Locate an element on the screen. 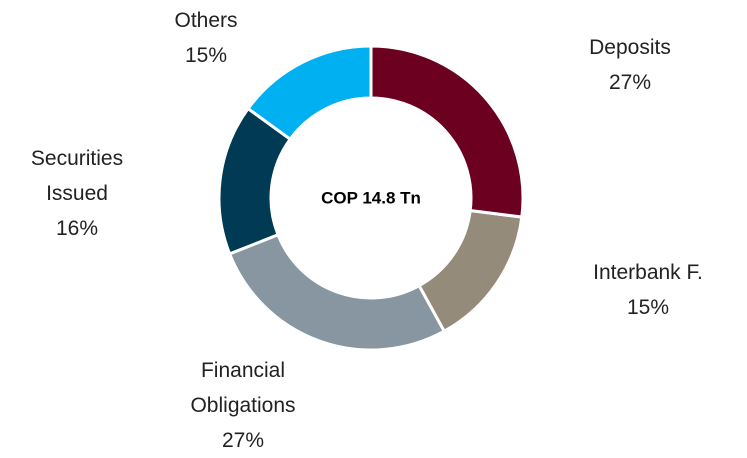  category-label: Financial Obligations is located at coordinates (243, 388).